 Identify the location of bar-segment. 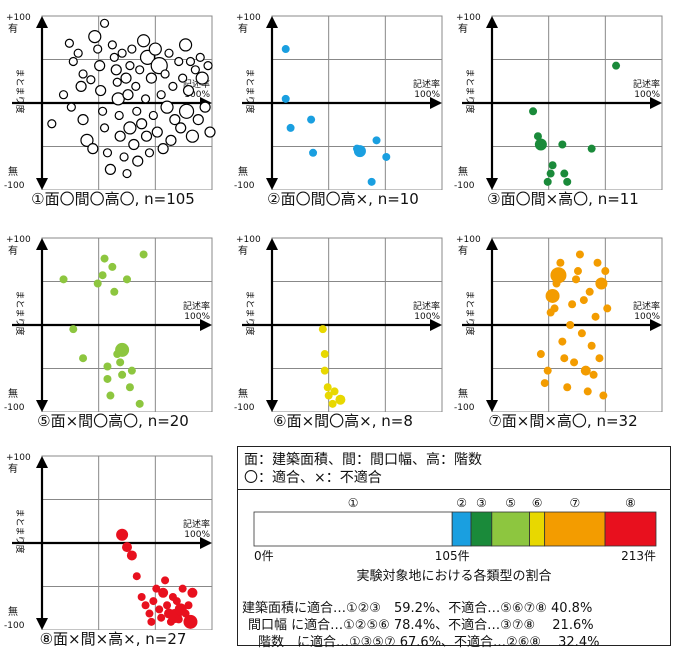
(510, 529).